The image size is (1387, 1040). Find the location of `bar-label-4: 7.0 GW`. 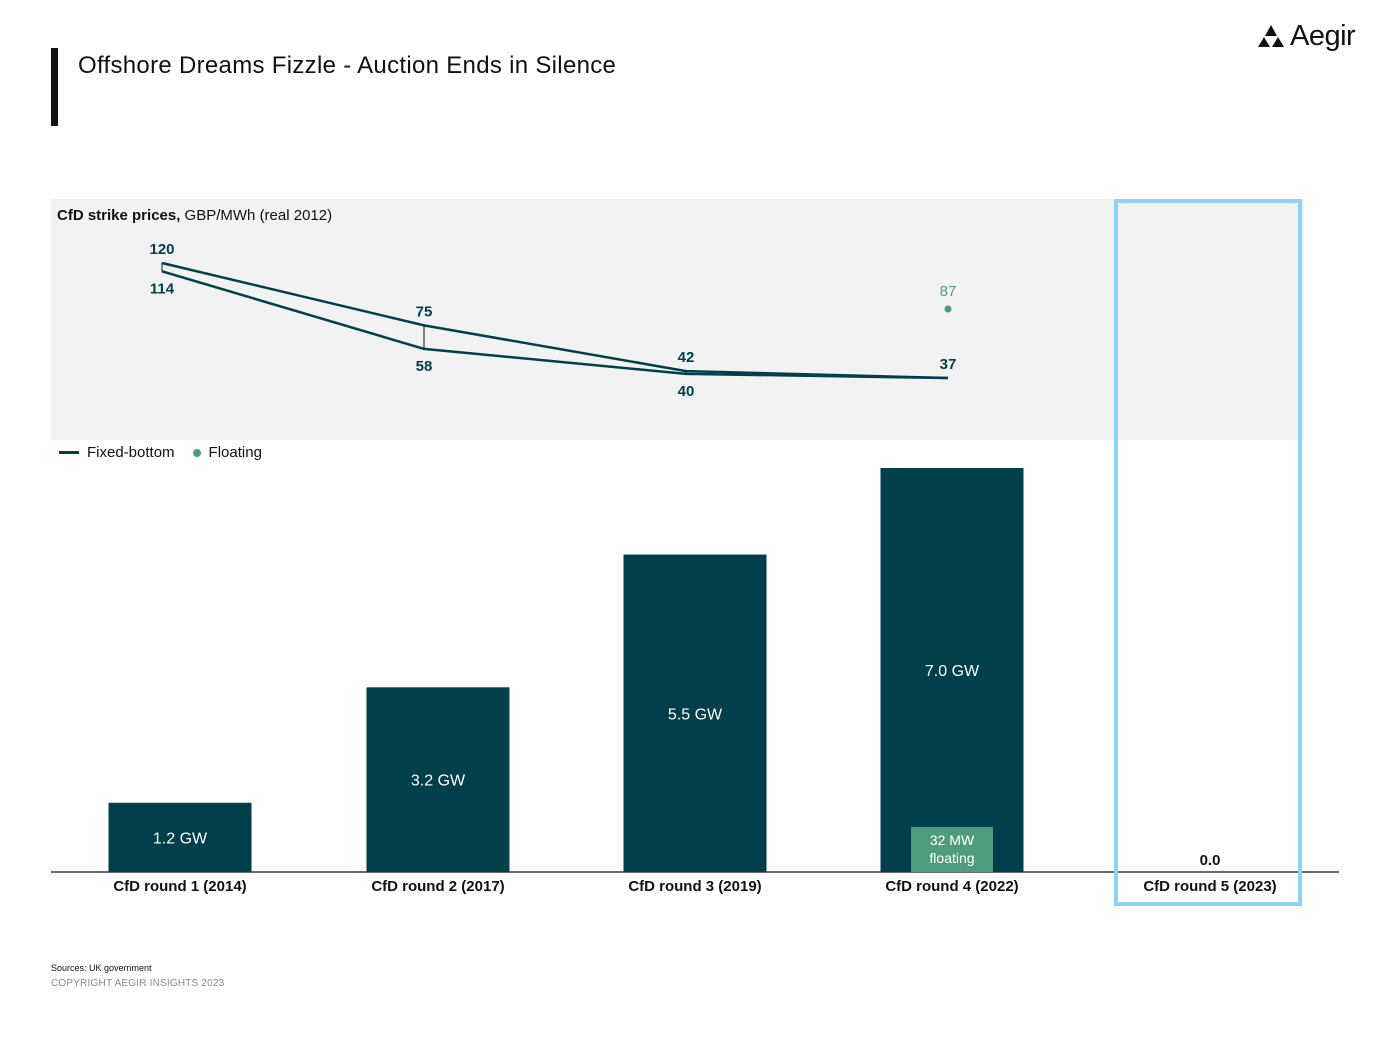

bar-label-4: 7.0 GW is located at coordinates (952, 671).